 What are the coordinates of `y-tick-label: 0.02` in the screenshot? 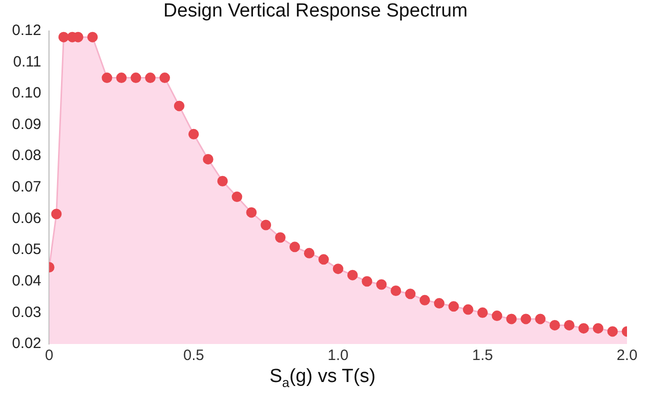 It's located at (27, 343).